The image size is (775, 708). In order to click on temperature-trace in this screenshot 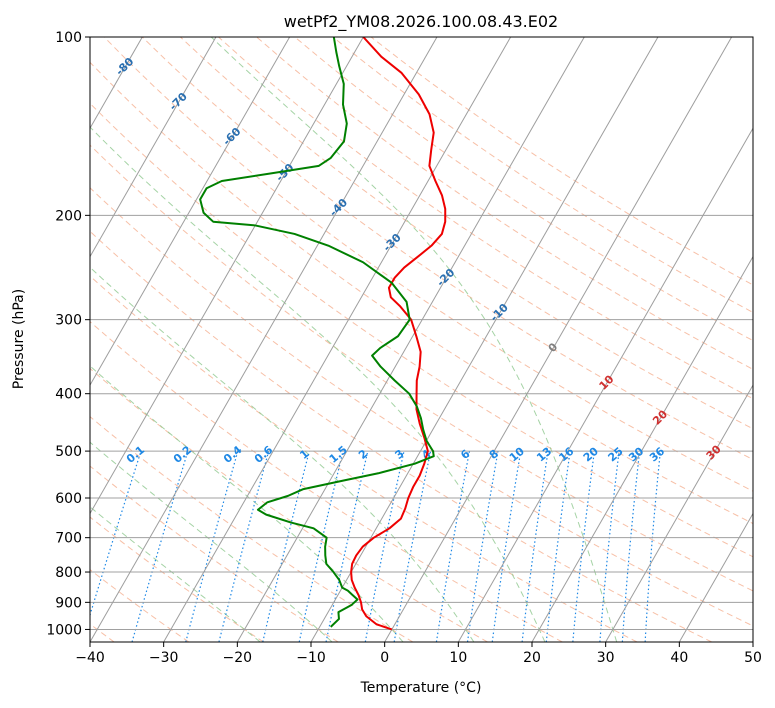, I will do `click(398, 334)`.